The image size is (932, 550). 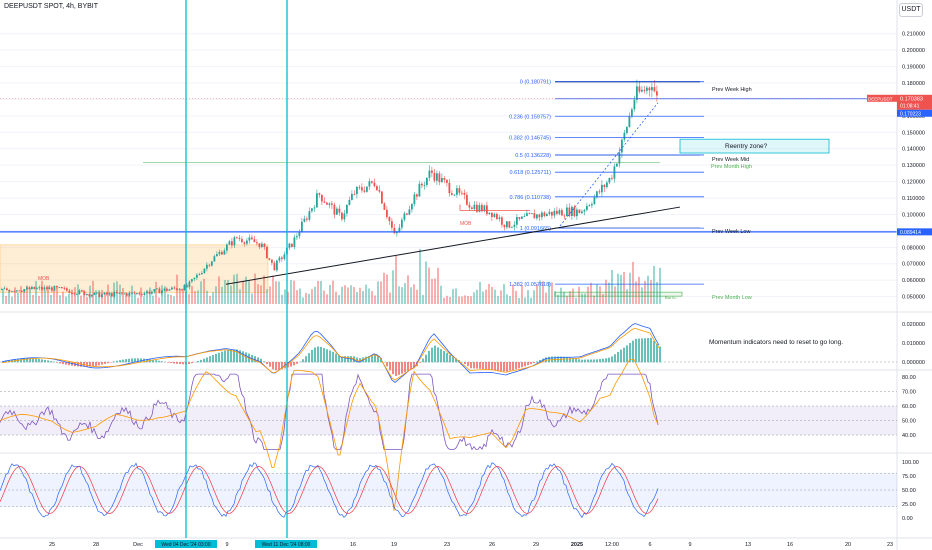 What do you see at coordinates (910, 114) in the screenshot?
I see `secondary-price-badge: 0.170223` at bounding box center [910, 114].